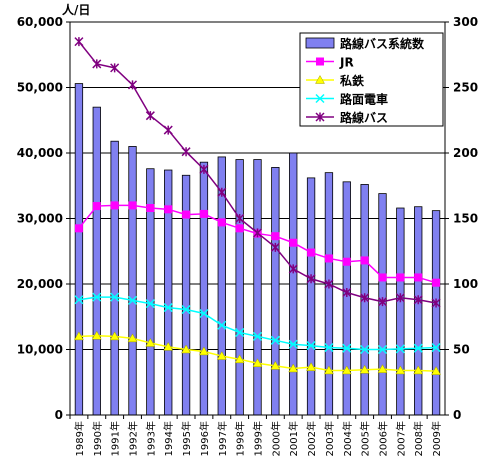 The image size is (501, 463). Describe the element at coordinates (465, 219) in the screenshot. I see `y-right-tick-label: 150` at that location.